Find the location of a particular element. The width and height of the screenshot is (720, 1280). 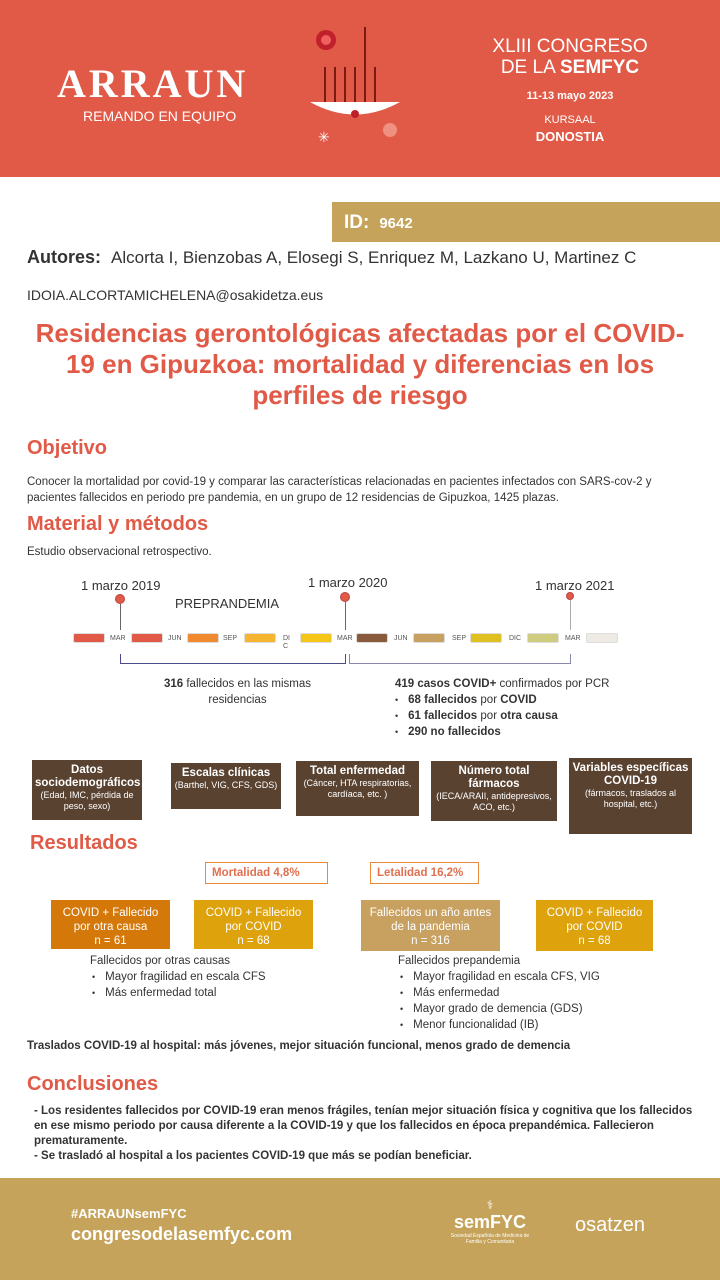

id-value: 9642 is located at coordinates (396, 223).